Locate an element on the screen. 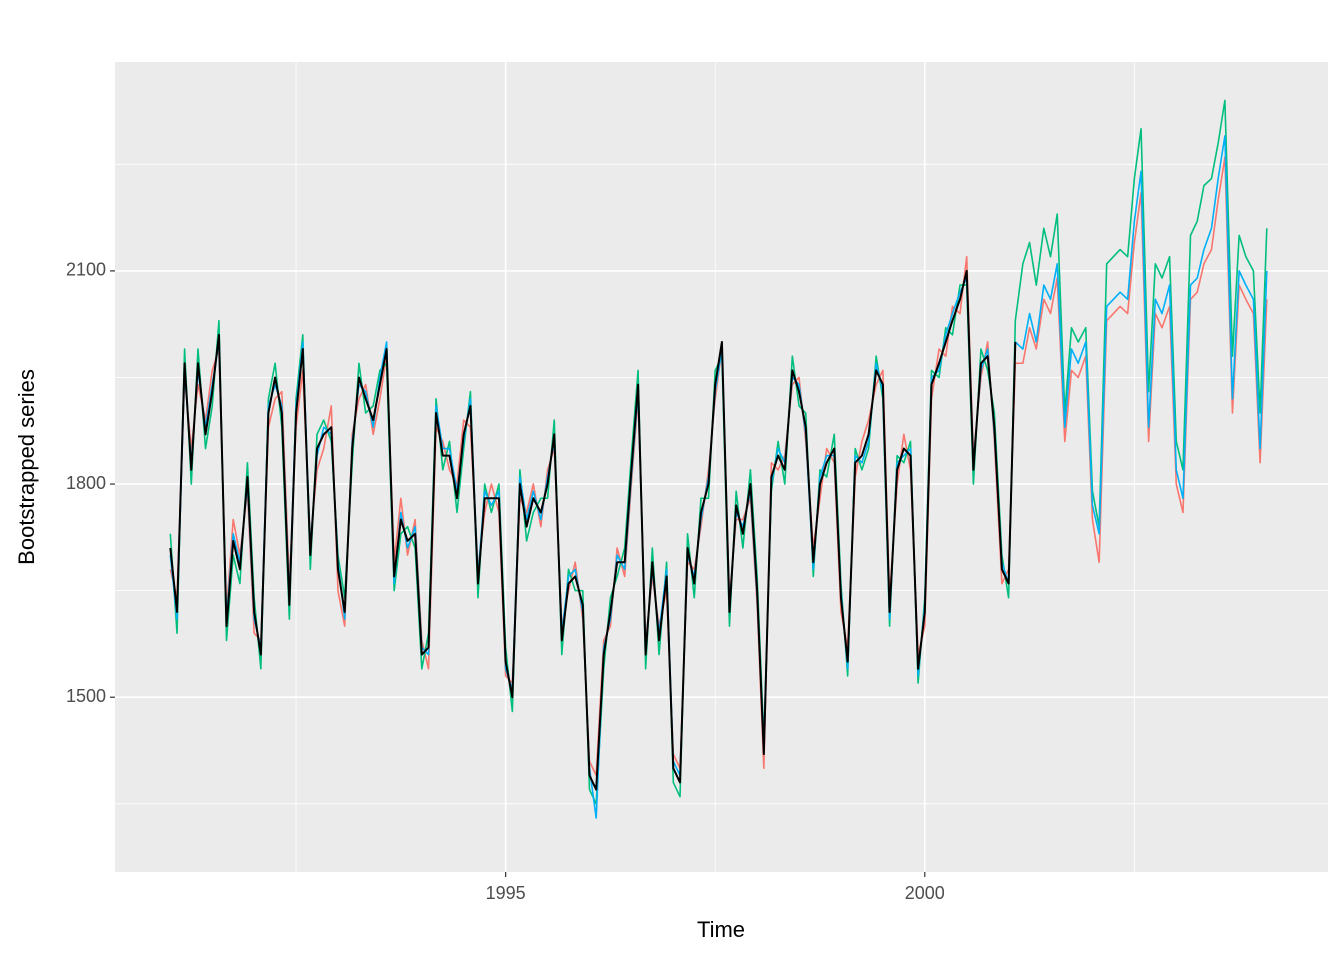 The height and width of the screenshot is (960, 1344). y-tick-label: 2100 is located at coordinates (86, 270).